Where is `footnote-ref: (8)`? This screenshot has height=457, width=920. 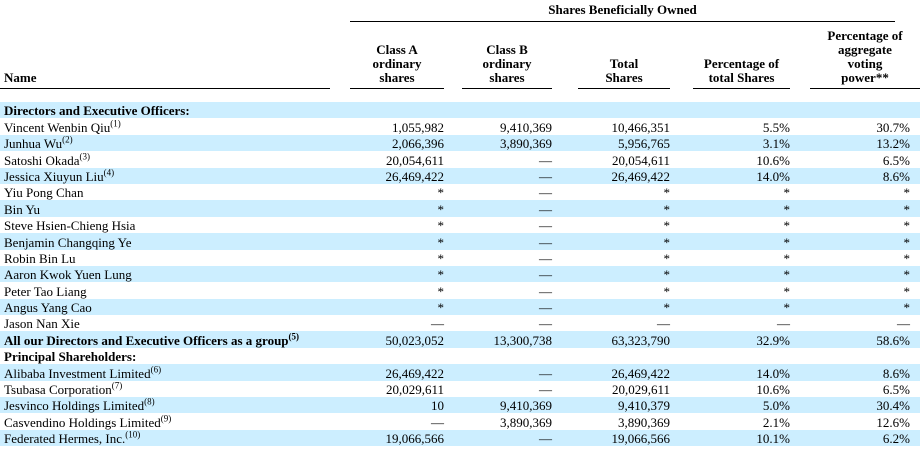 footnote-ref: (8) is located at coordinates (149, 402).